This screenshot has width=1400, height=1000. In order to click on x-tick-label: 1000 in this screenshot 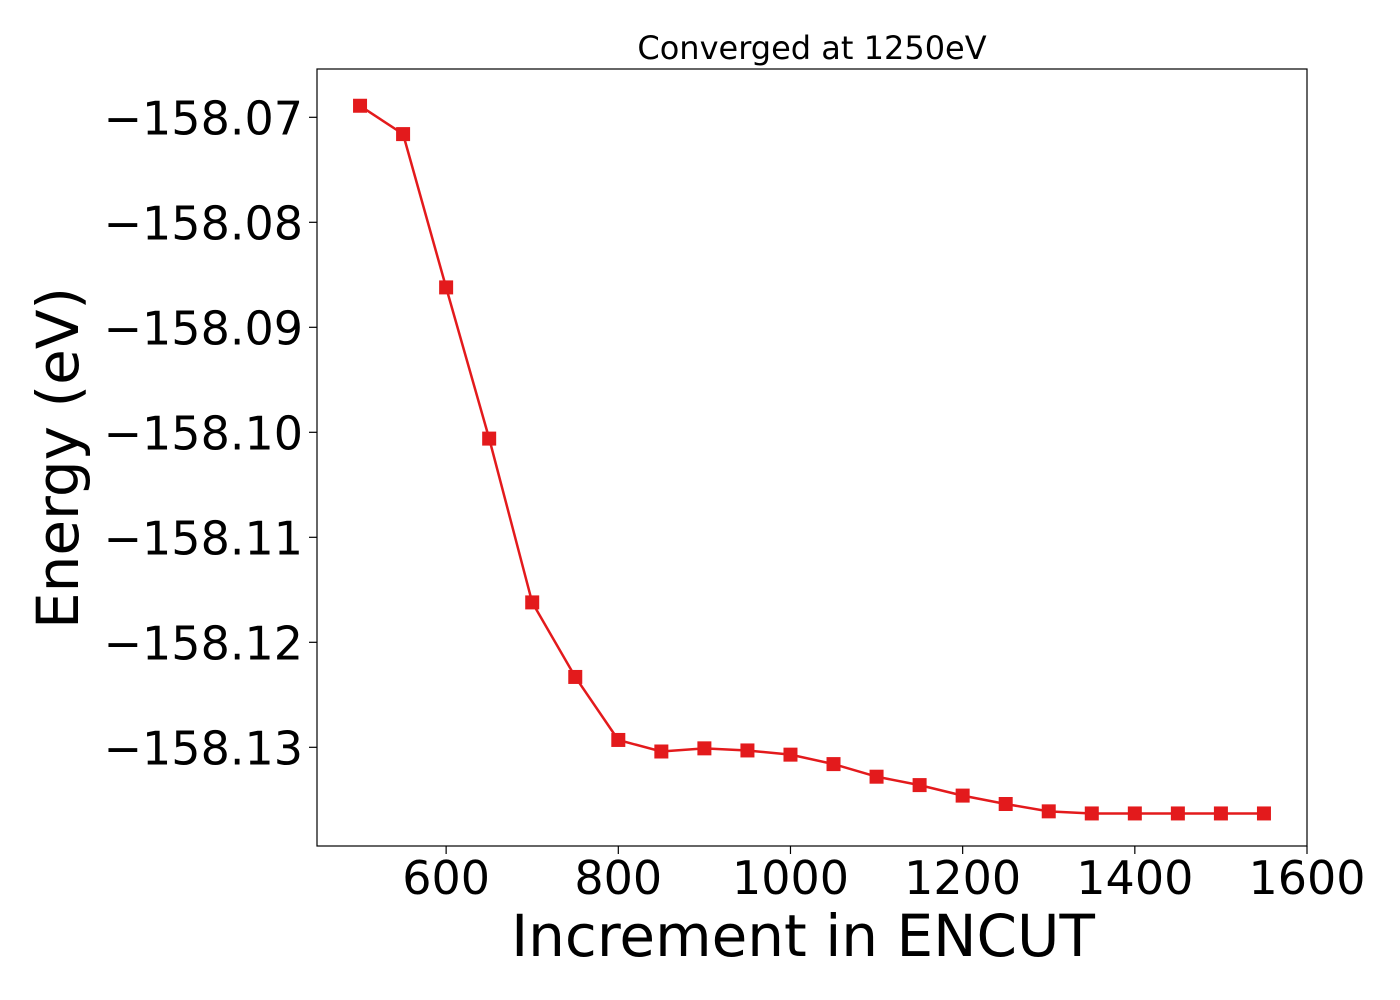, I will do `click(790, 878)`.